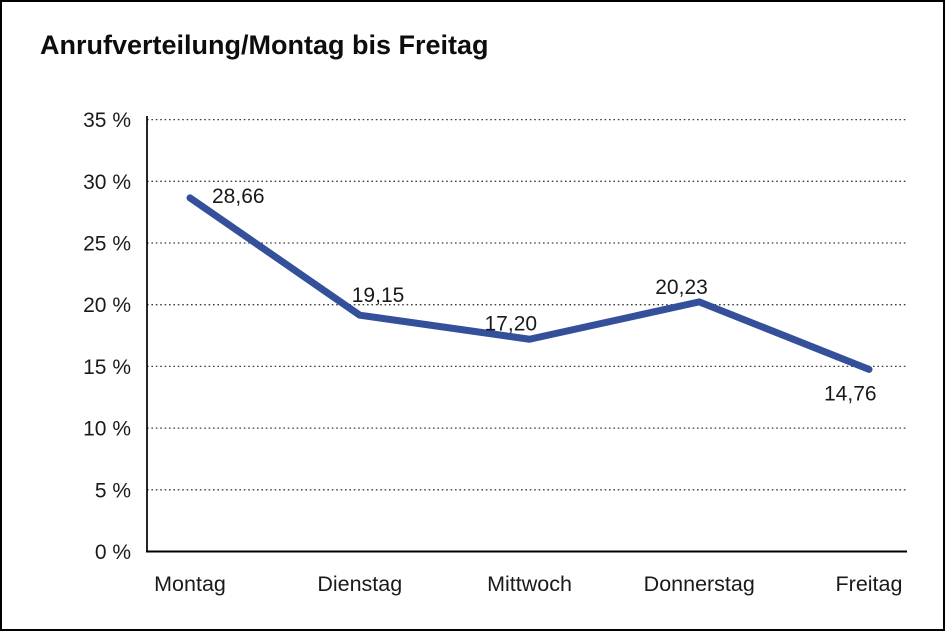  What do you see at coordinates (681, 287) in the screenshot?
I see `data-point-label: 20,23` at bounding box center [681, 287].